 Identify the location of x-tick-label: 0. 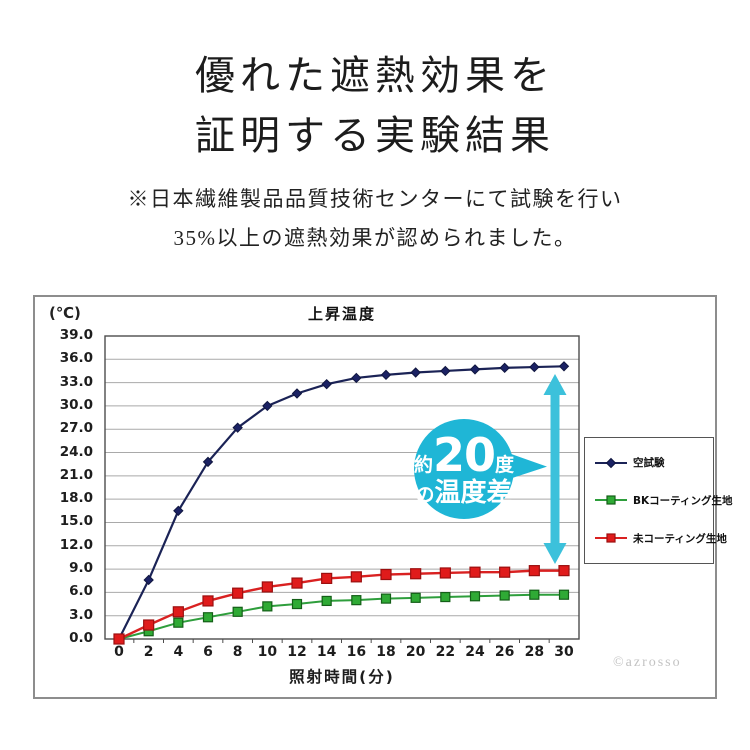
(119, 652).